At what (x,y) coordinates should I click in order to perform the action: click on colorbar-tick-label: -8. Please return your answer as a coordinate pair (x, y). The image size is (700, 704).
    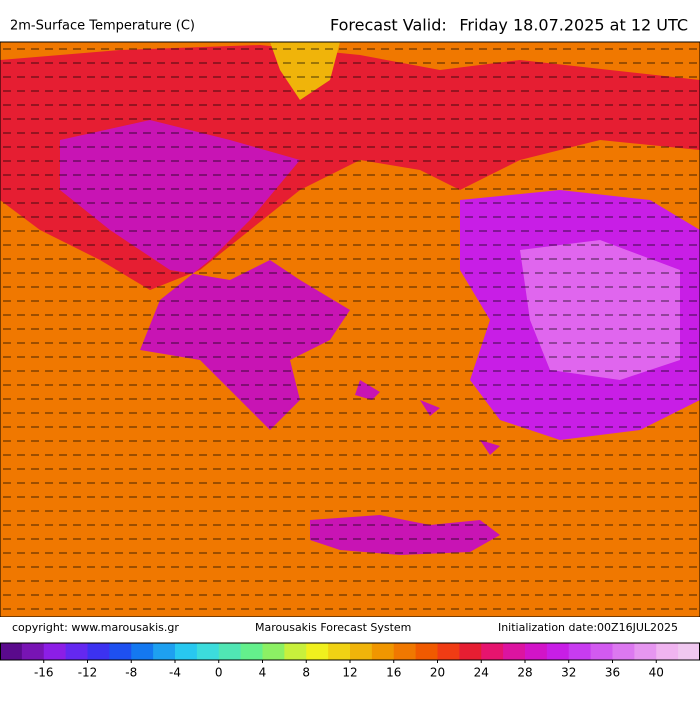
    Looking at the image, I should click on (131, 673).